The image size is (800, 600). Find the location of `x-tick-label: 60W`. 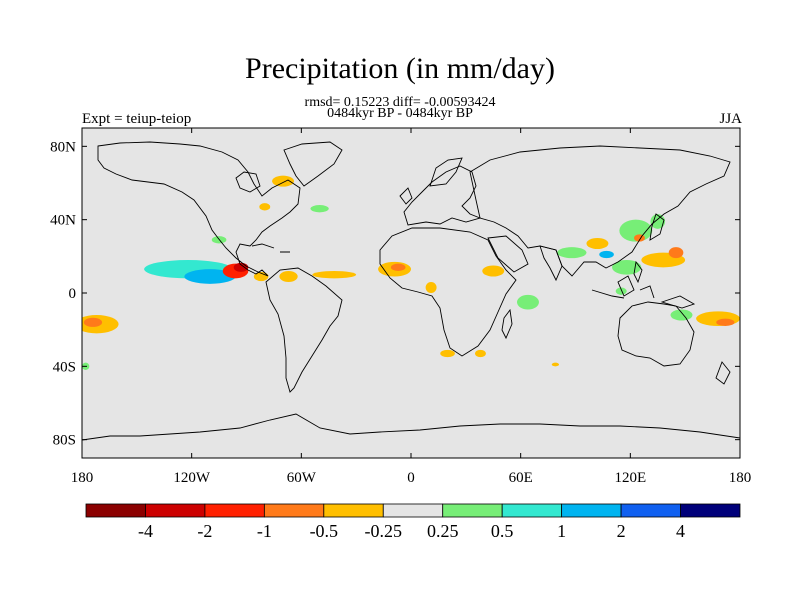

x-tick-label: 60W is located at coordinates (302, 478).